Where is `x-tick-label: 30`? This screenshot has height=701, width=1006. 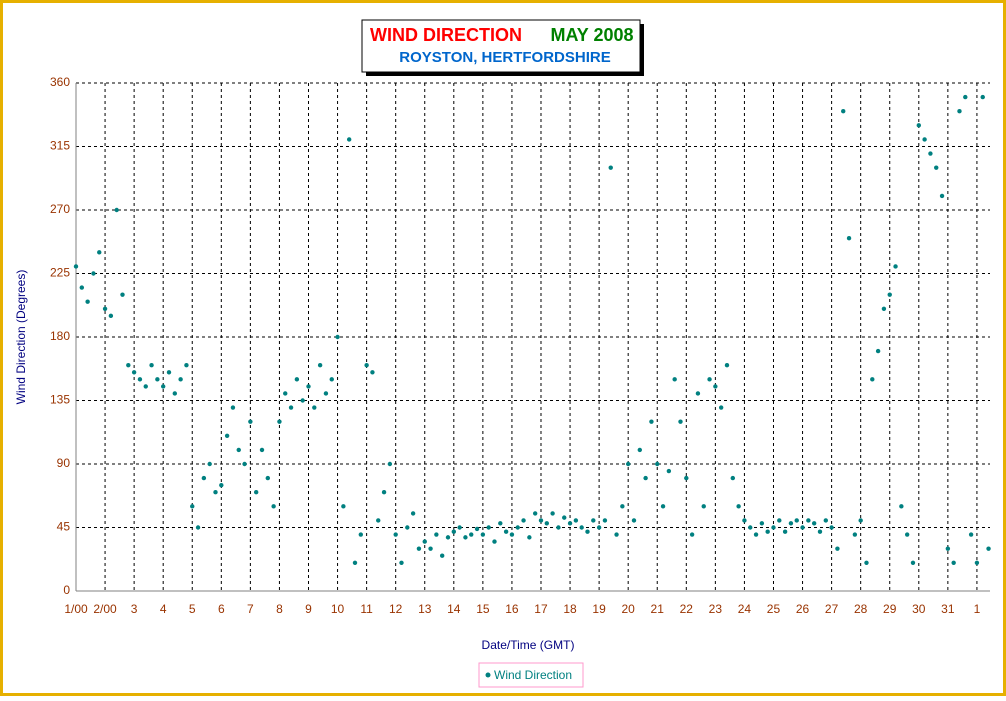 x-tick-label: 30 is located at coordinates (919, 609).